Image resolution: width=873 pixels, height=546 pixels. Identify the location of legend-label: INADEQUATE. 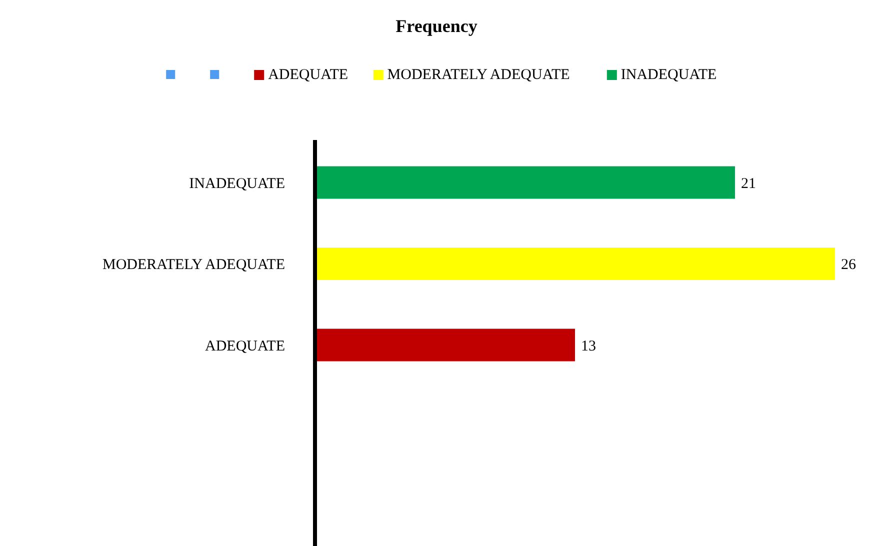
(668, 75).